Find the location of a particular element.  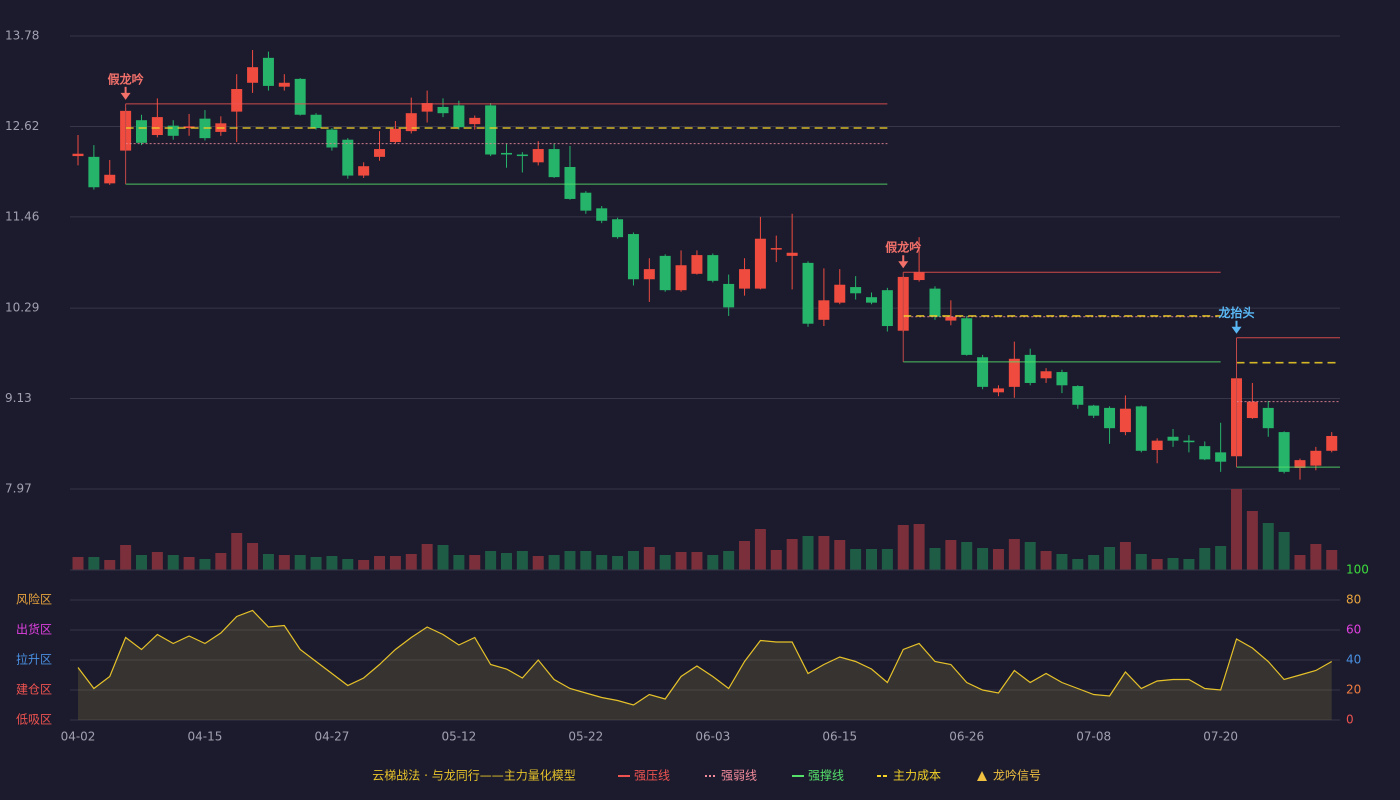

signal-arrow-head is located at coordinates (125, 96).